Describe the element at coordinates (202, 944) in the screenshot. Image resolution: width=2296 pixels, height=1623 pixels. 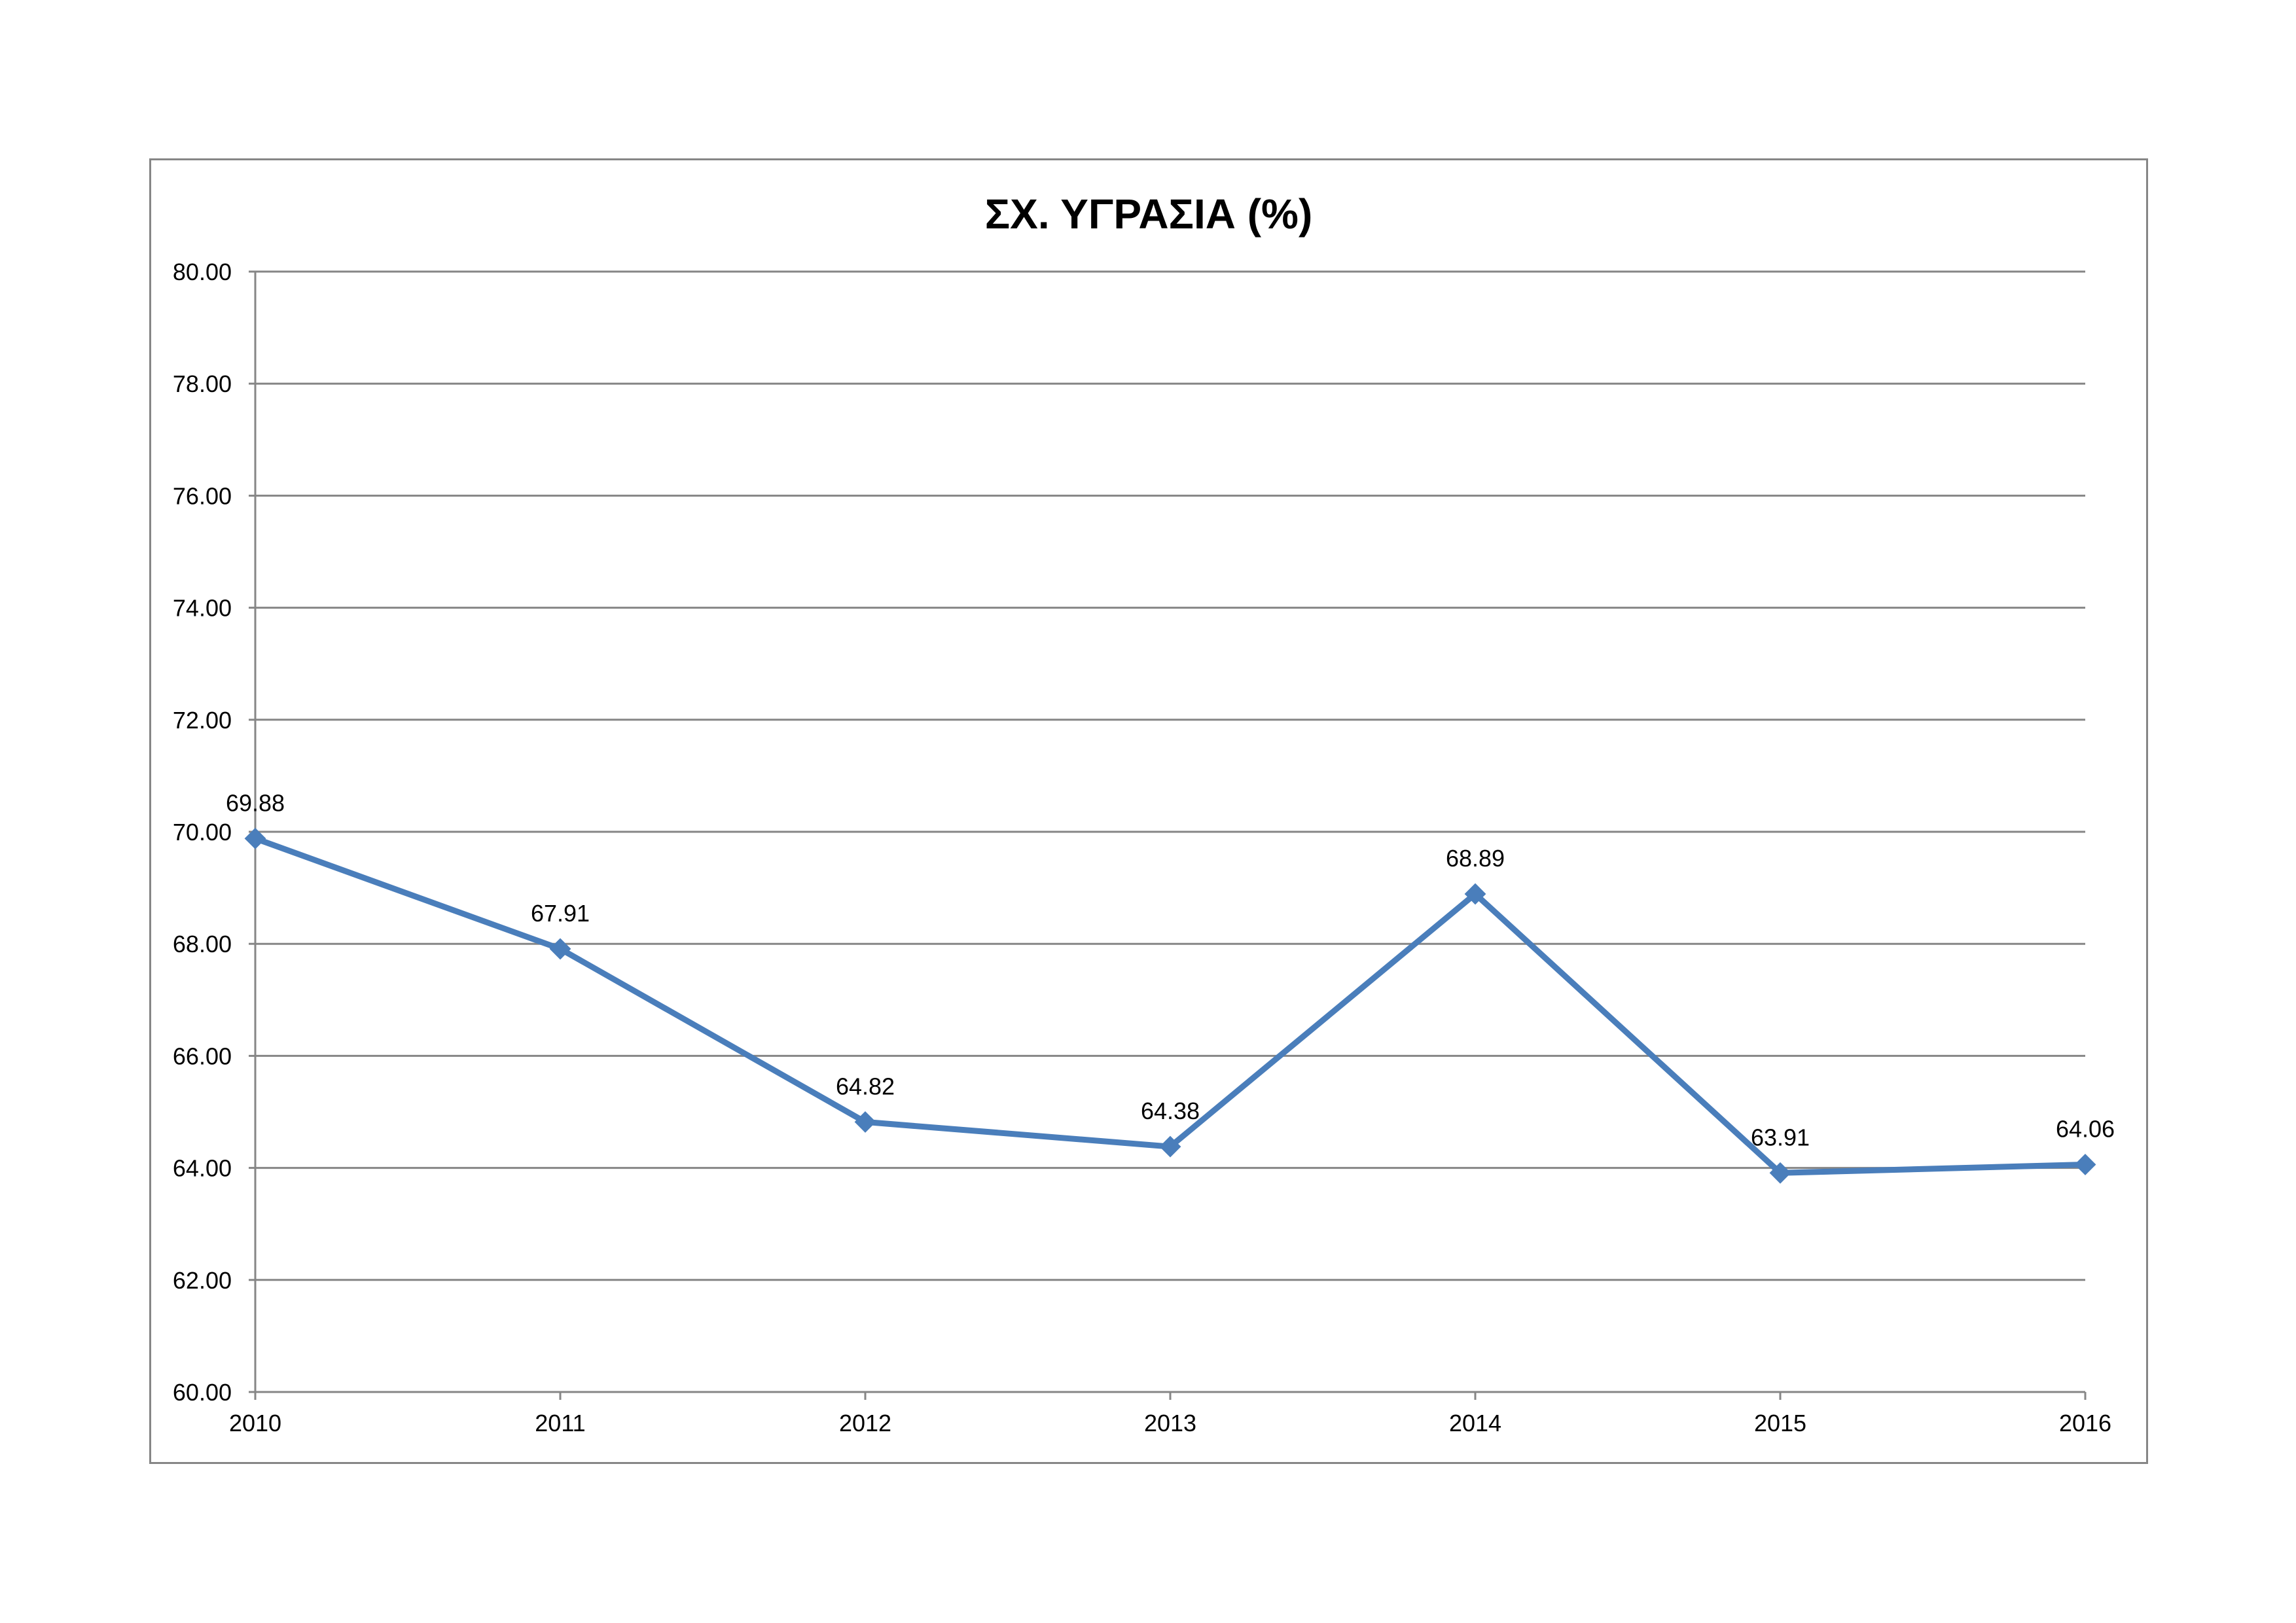
I see `y-tick-label: 68.00` at that location.